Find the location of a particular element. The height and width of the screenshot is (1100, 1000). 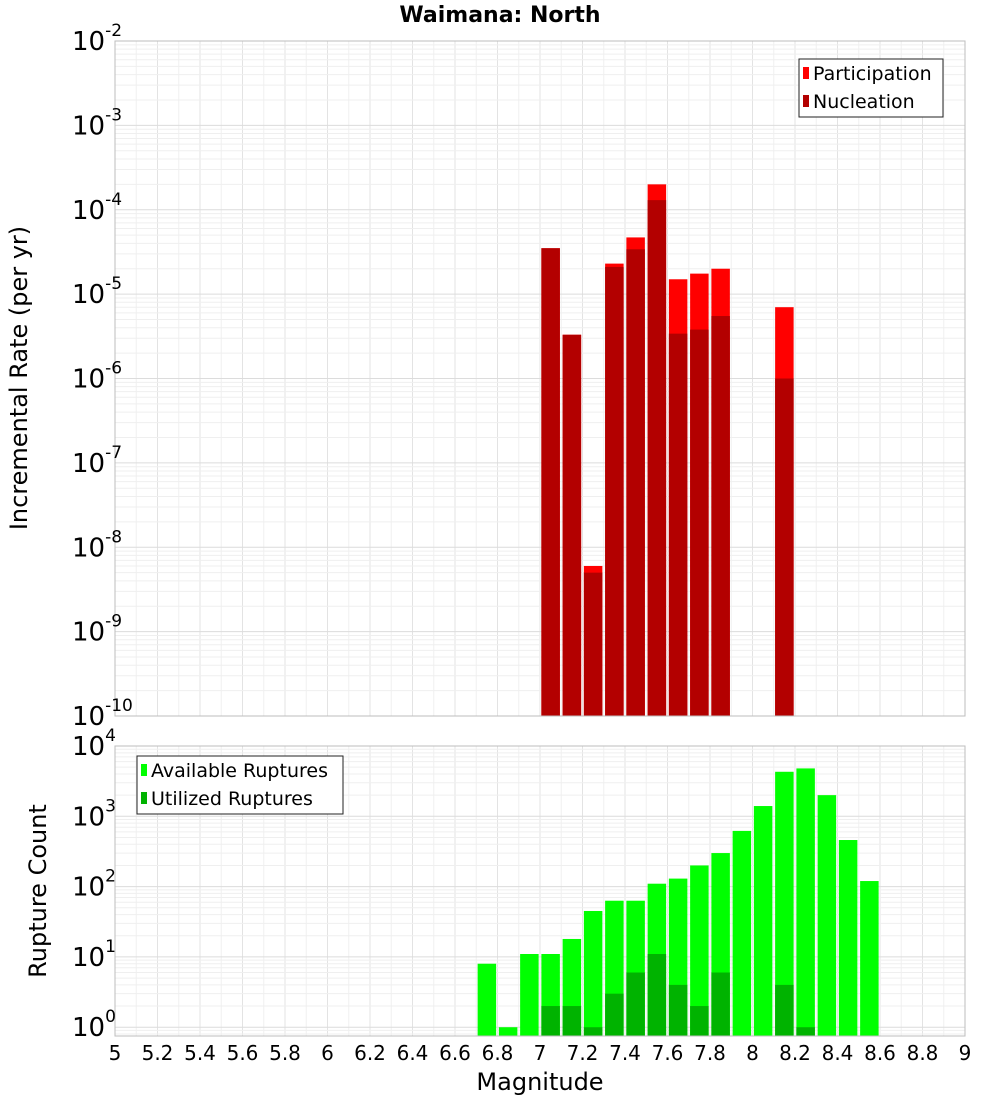

y-tick-label: 10⁻³ is located at coordinates (97, 123).